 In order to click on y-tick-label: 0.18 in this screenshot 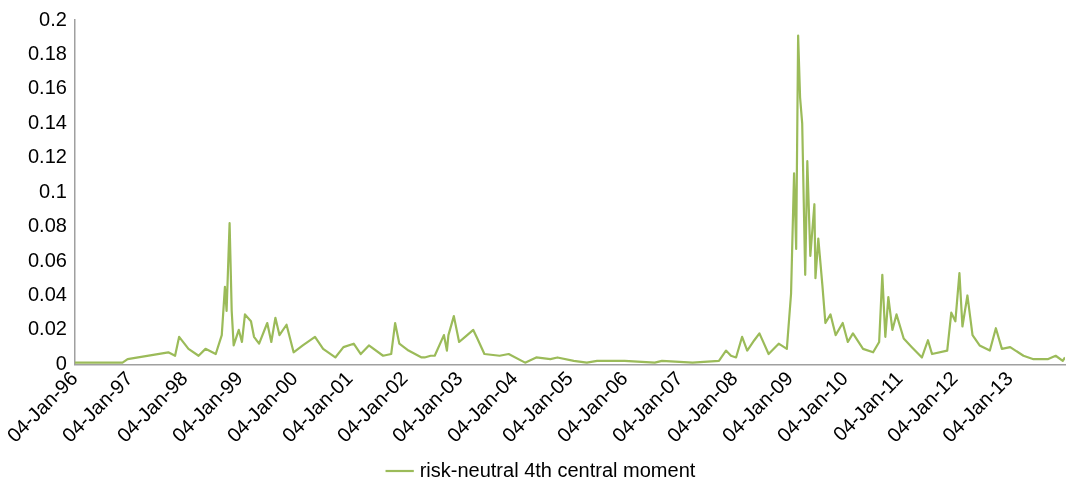, I will do `click(47, 52)`.